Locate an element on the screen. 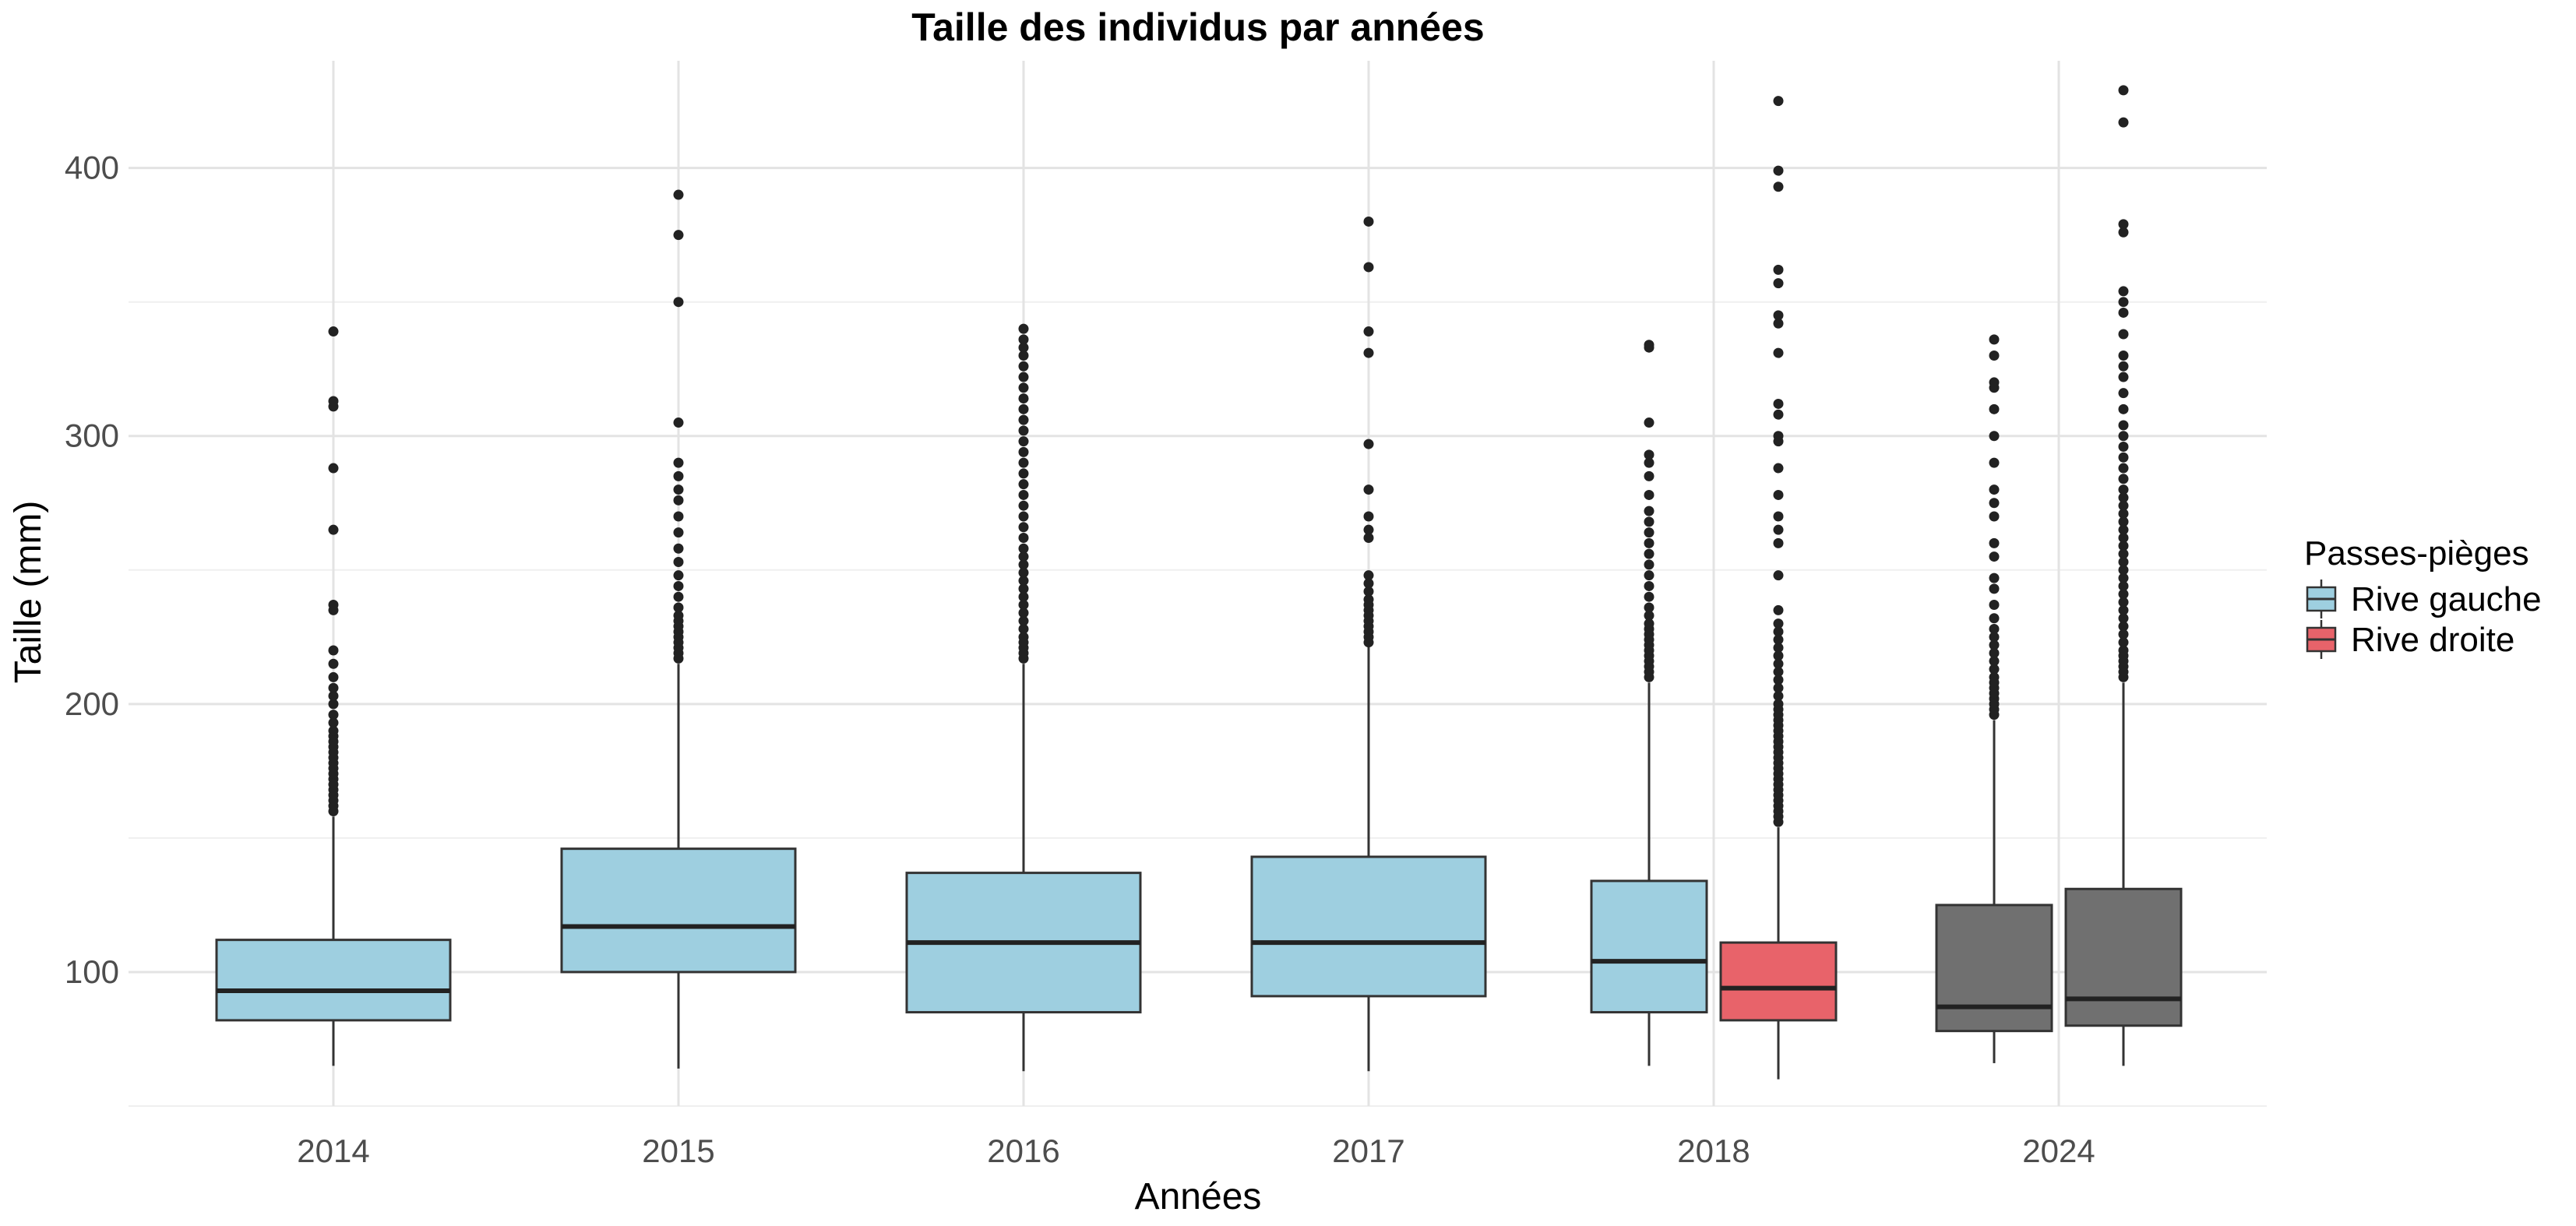  x-tick-label: 2017 is located at coordinates (1368, 1151).